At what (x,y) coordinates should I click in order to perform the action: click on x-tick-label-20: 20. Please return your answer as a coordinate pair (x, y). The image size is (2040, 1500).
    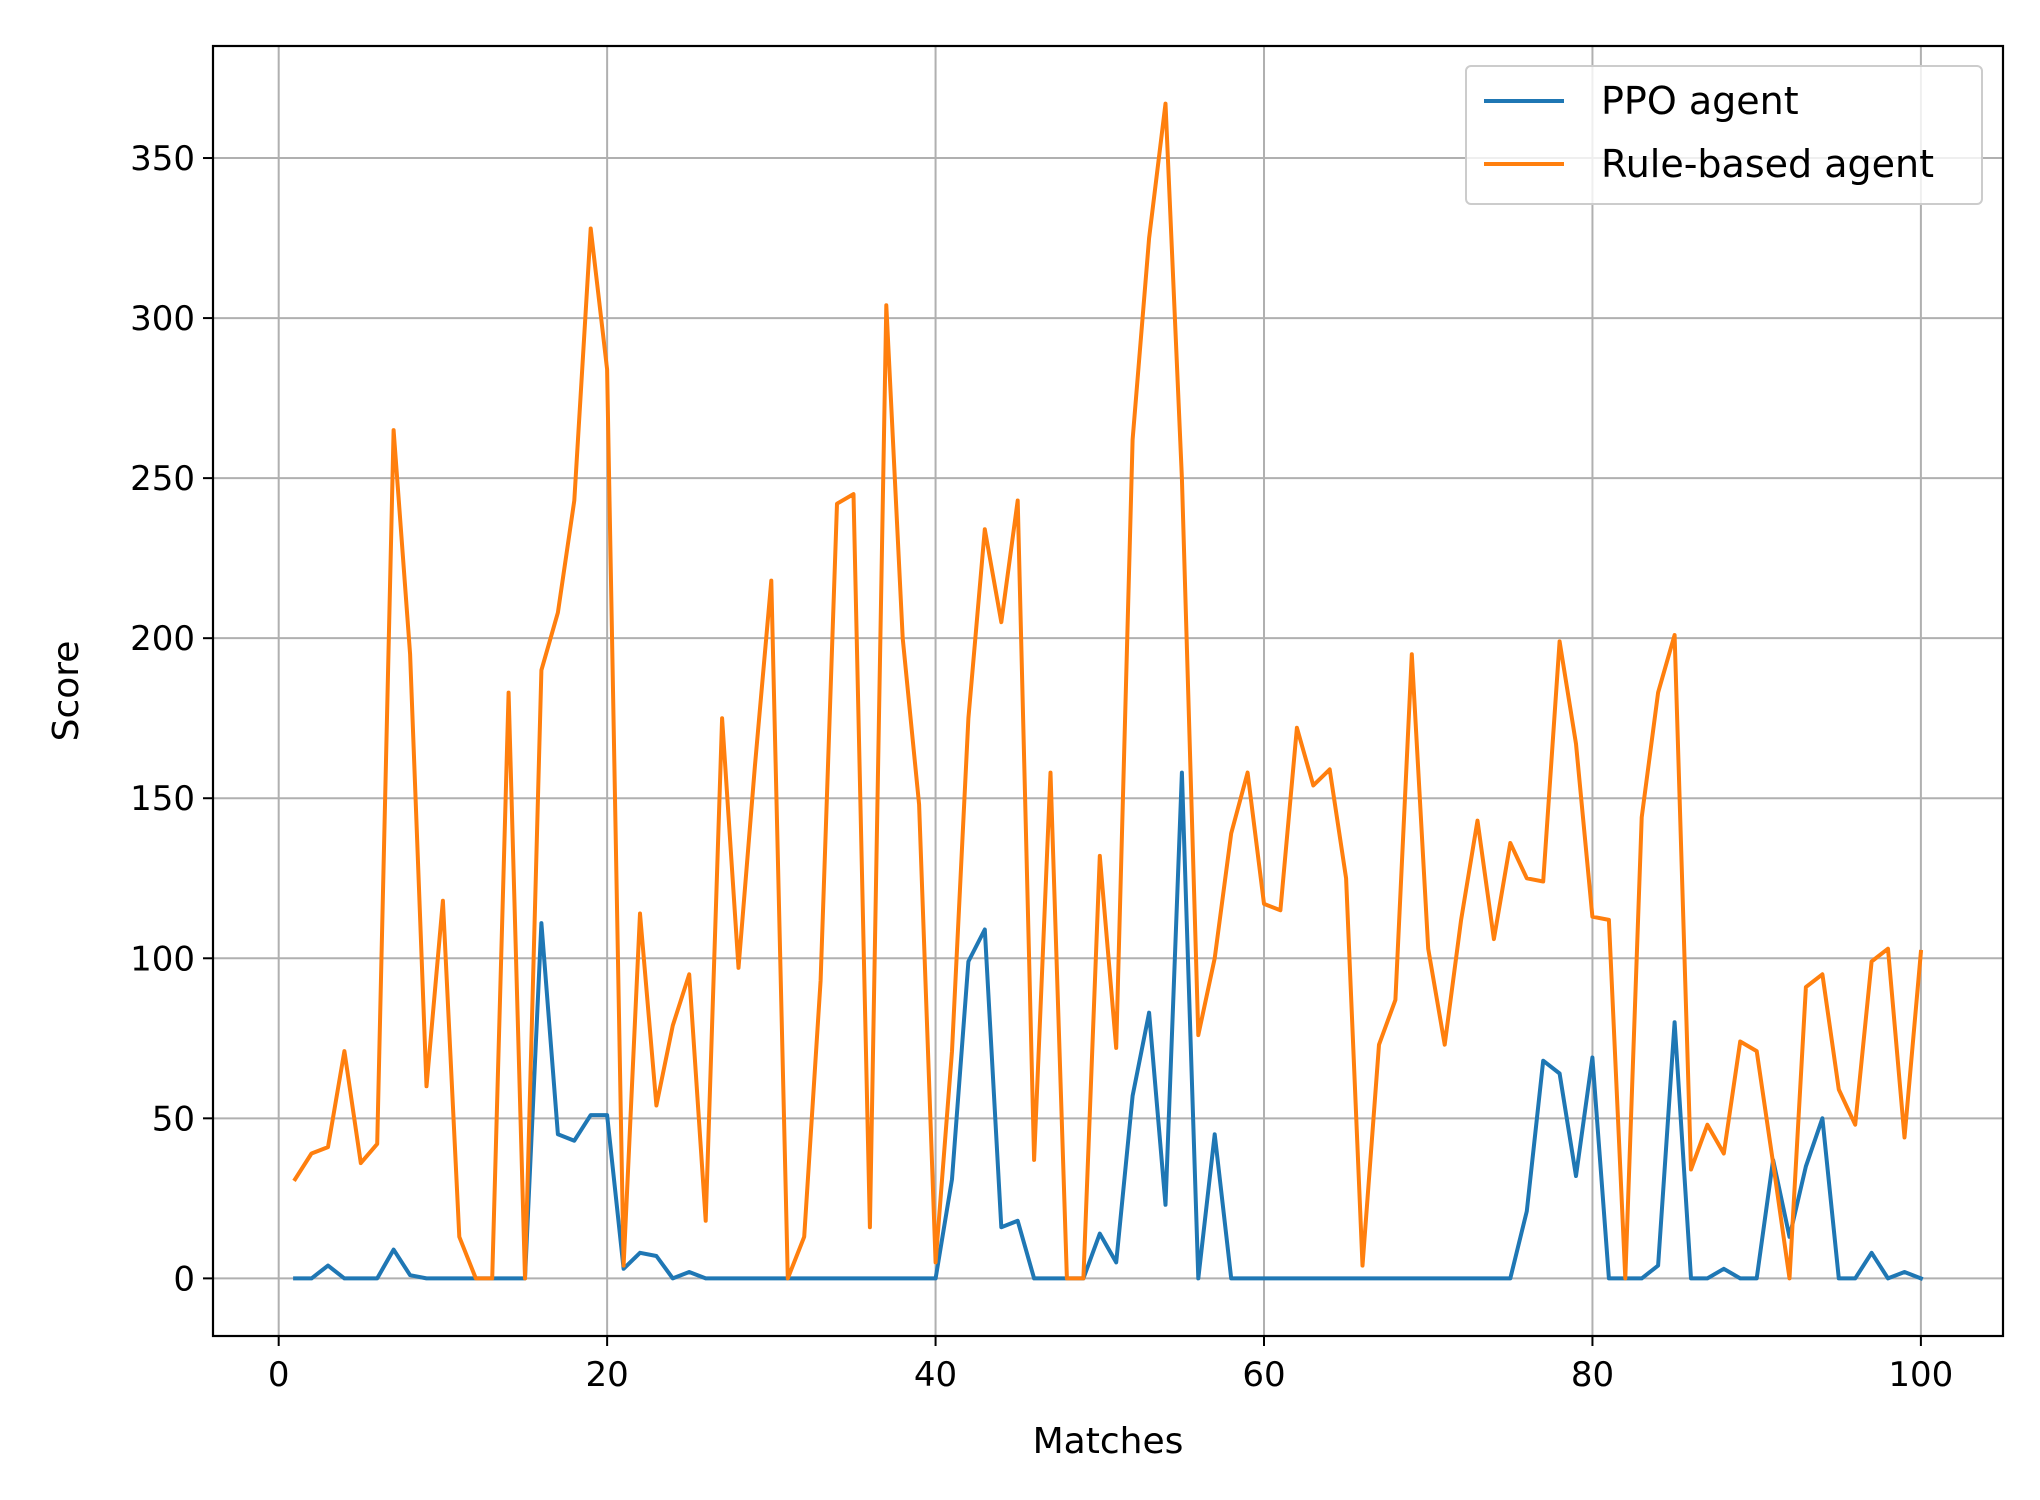
    Looking at the image, I should click on (606, 1375).